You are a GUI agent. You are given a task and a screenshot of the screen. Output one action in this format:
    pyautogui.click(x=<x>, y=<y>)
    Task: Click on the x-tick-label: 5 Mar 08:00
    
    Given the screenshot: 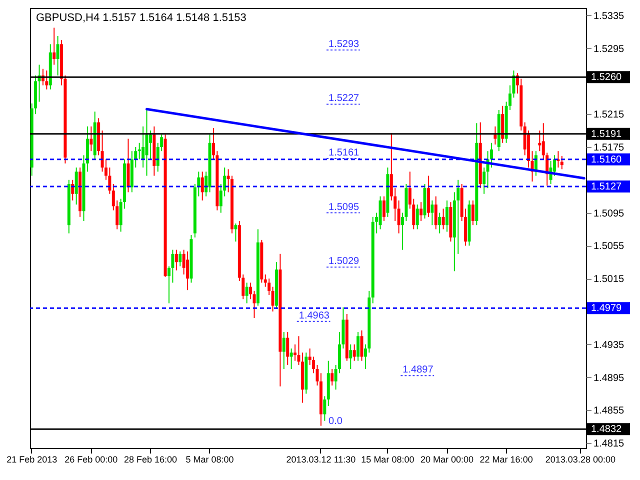 What is the action you would take?
    pyautogui.click(x=210, y=459)
    